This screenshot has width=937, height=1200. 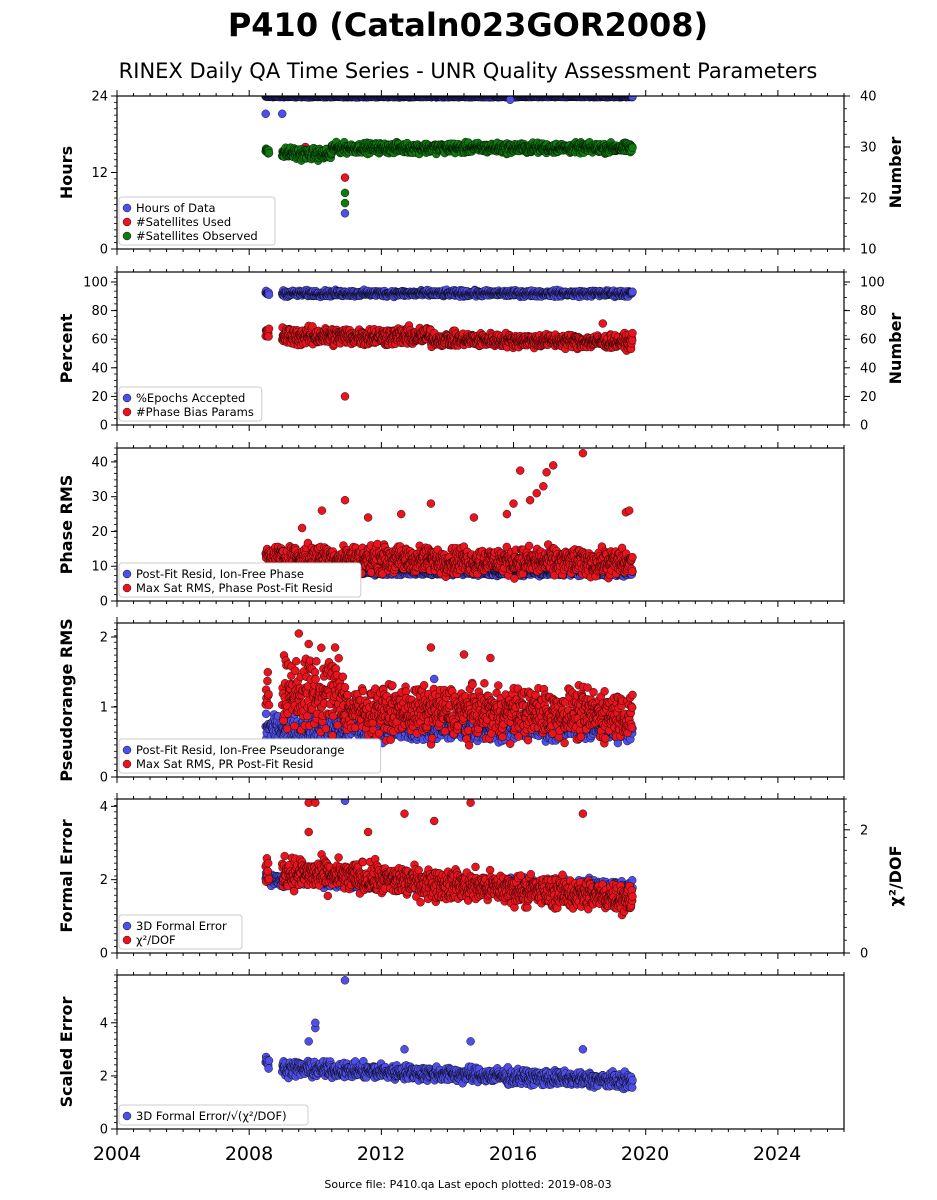 What do you see at coordinates (868, 311) in the screenshot?
I see `y-tick-label-right: 80` at bounding box center [868, 311].